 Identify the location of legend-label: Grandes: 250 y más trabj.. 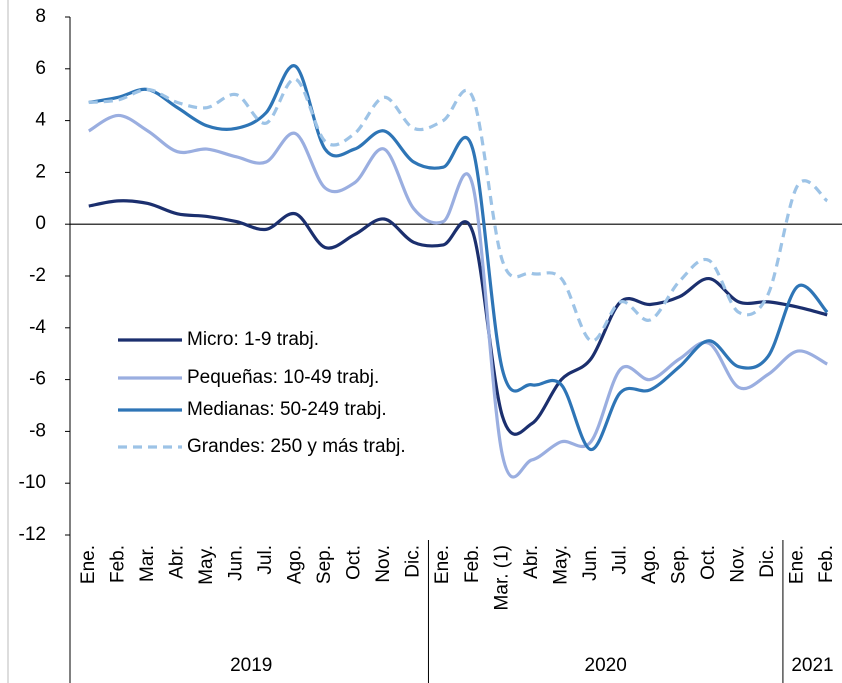
(296, 446).